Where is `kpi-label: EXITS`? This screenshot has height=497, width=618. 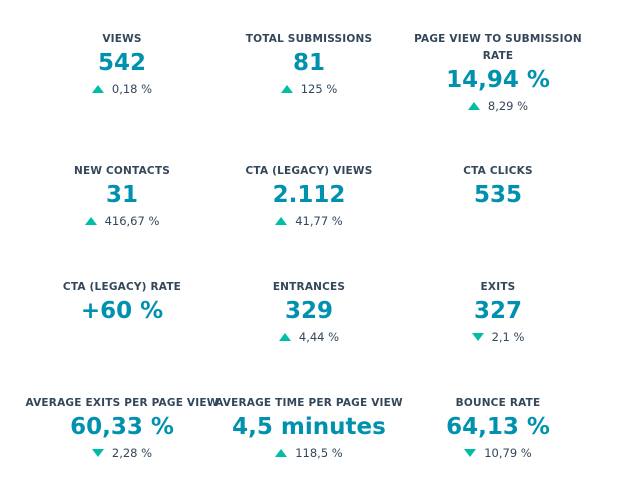
kpi-label: EXITS is located at coordinates (498, 287).